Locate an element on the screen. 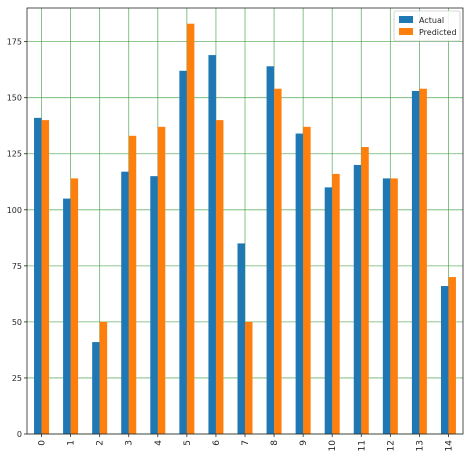 This screenshot has width=468, height=459. y-tick-label: 100 is located at coordinates (14, 210).